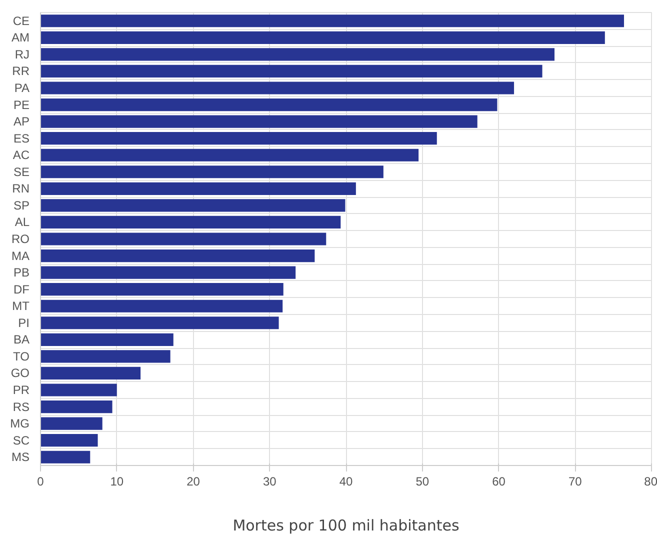 The width and height of the screenshot is (657, 537). I want to click on y-tick-label: MA, so click(21, 255).